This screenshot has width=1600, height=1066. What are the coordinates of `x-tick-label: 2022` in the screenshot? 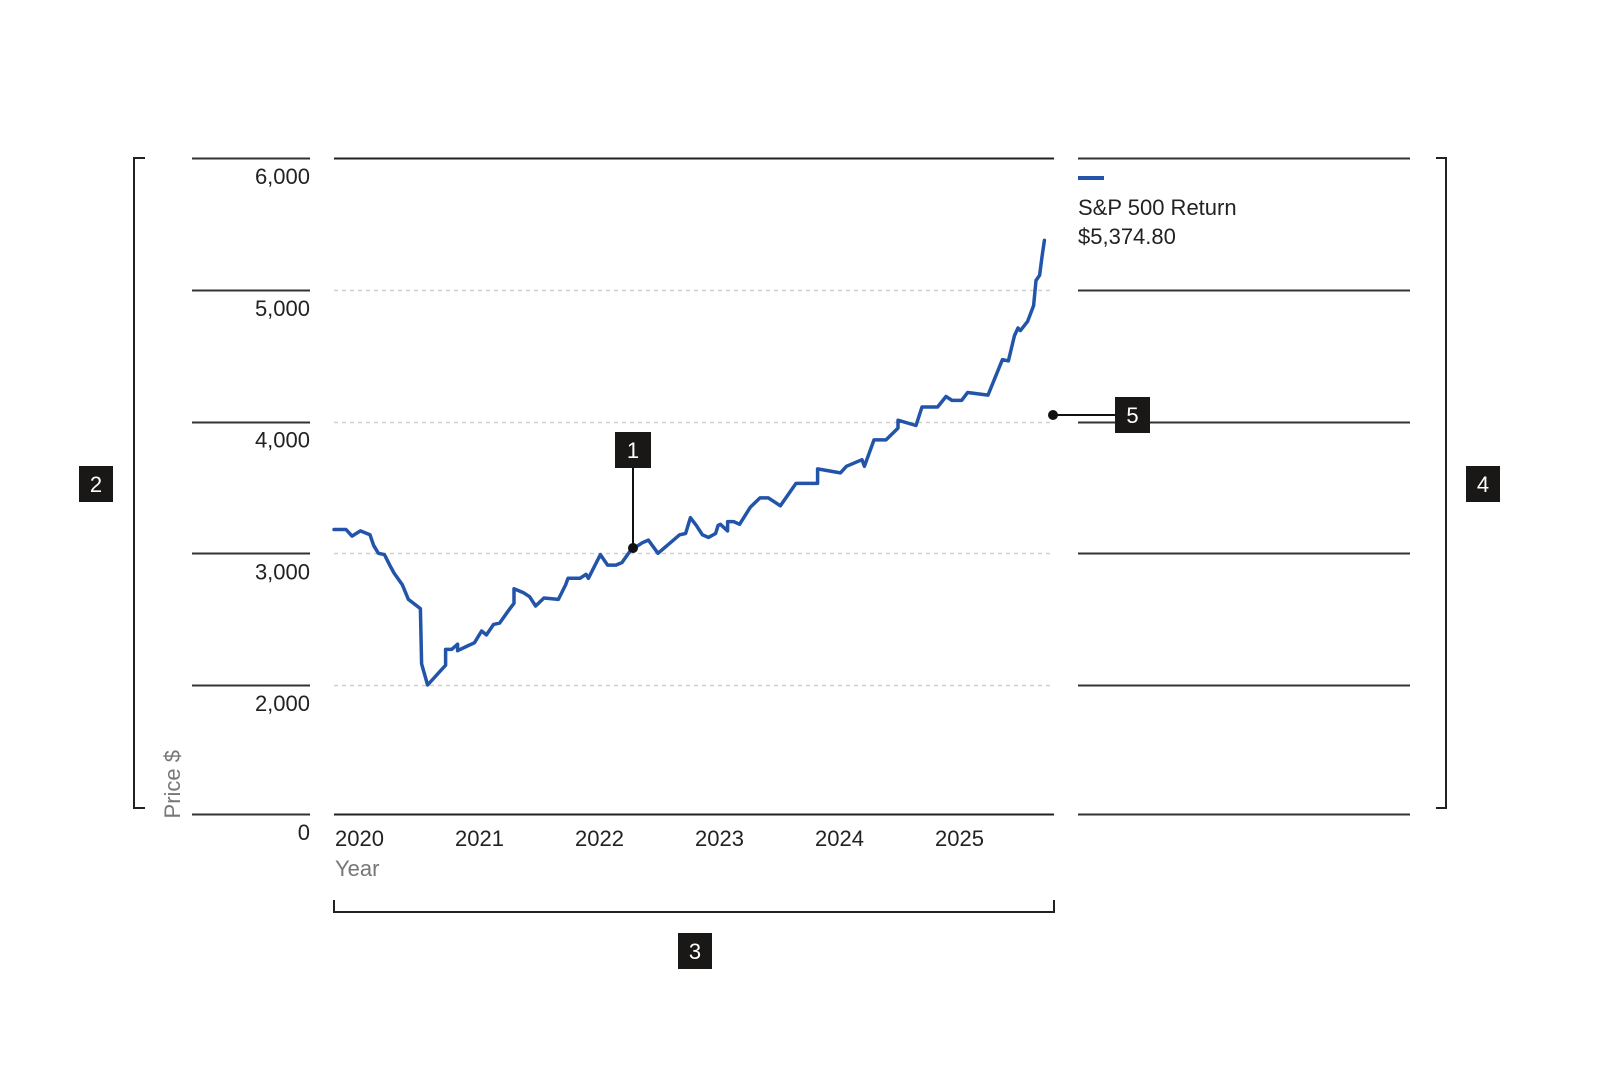 It's located at (599, 838).